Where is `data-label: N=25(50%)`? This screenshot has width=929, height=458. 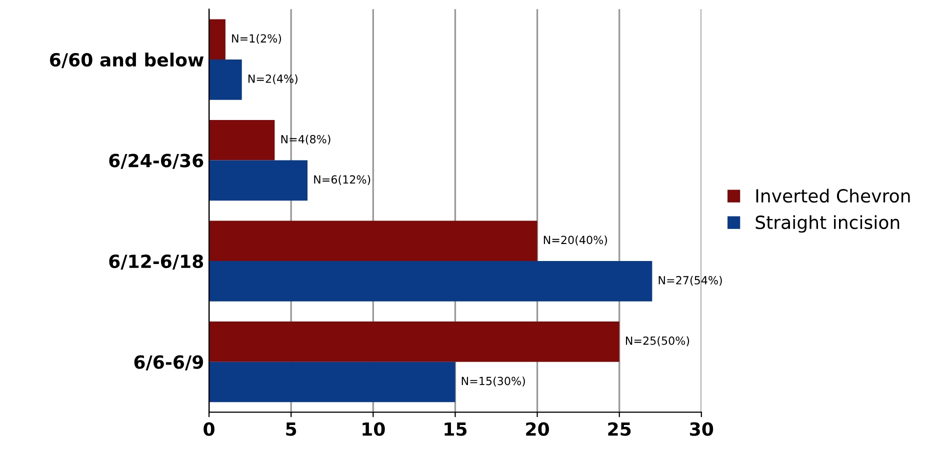
data-label: N=25(50%) is located at coordinates (658, 341).